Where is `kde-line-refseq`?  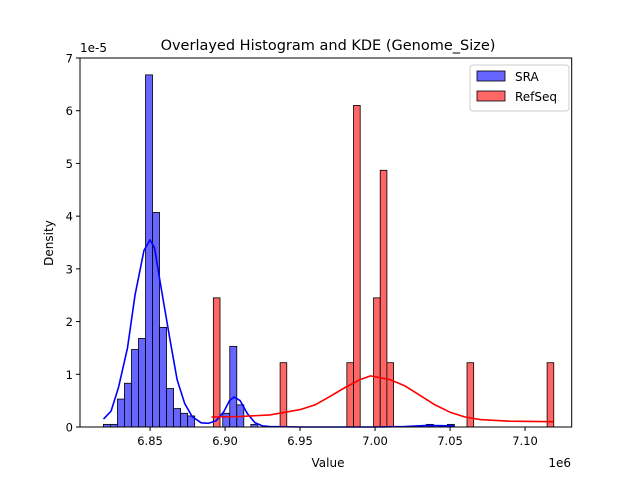
kde-line-refseq is located at coordinates (382, 399).